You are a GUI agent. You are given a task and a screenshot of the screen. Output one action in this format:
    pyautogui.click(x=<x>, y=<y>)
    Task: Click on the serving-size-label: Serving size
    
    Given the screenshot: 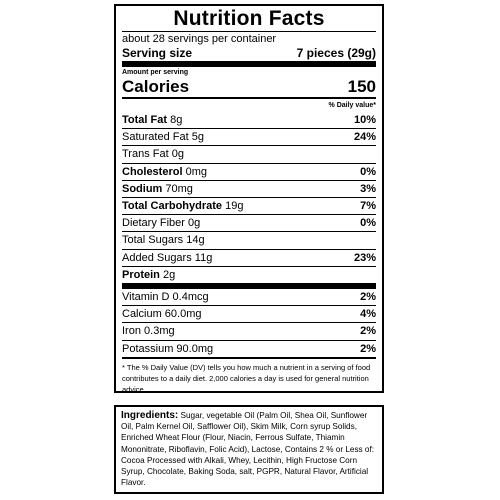 What is the action you would take?
    pyautogui.click(x=157, y=53)
    